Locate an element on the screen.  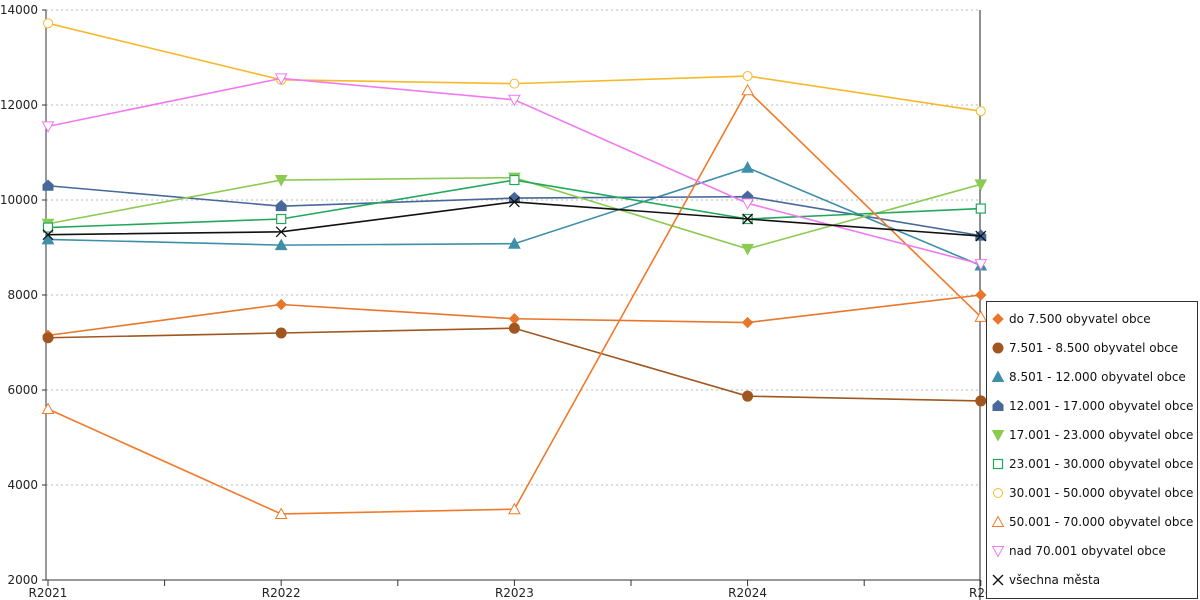
legend-label: 7.501 - 8.500 obyvatel obce is located at coordinates (1094, 348).